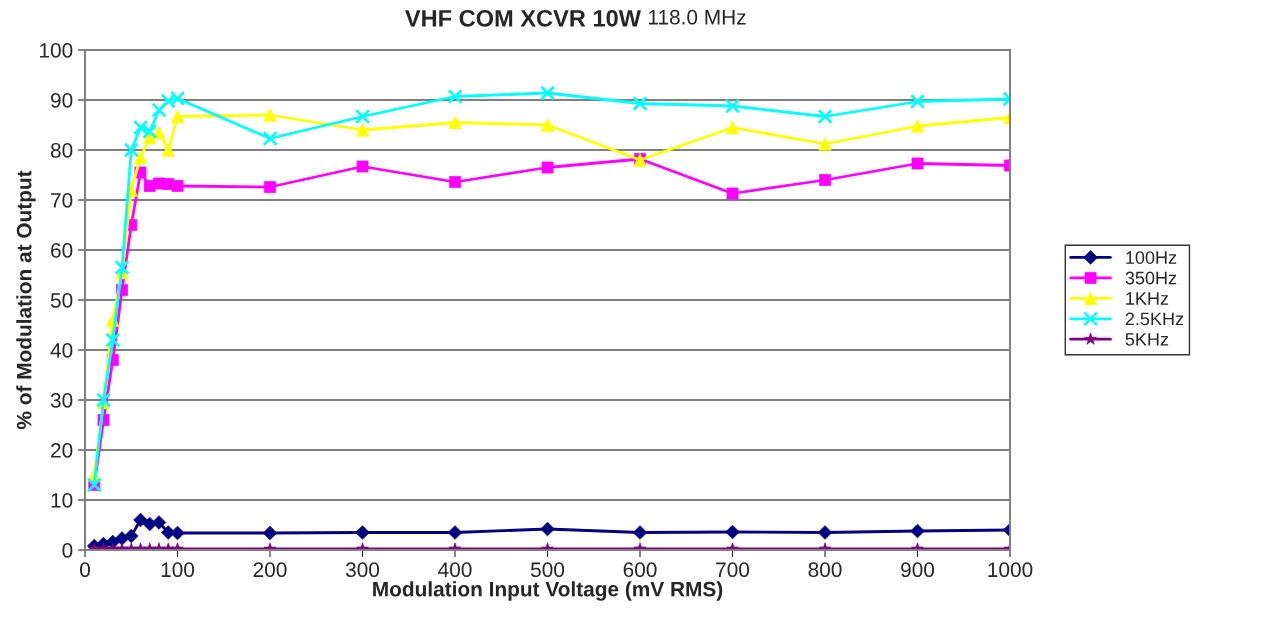  I want to click on legend-label: 1KHz, so click(1147, 298).